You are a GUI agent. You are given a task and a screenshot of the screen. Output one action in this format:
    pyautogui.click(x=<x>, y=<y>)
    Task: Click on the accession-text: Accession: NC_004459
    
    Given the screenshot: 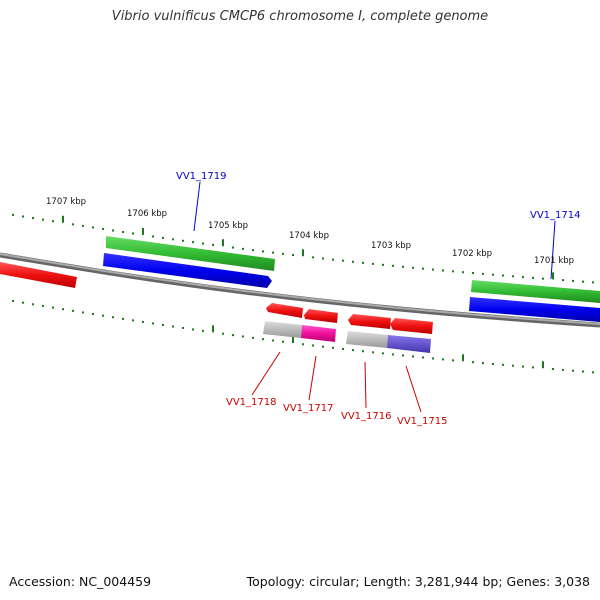 What is the action you would take?
    pyautogui.click(x=80, y=581)
    